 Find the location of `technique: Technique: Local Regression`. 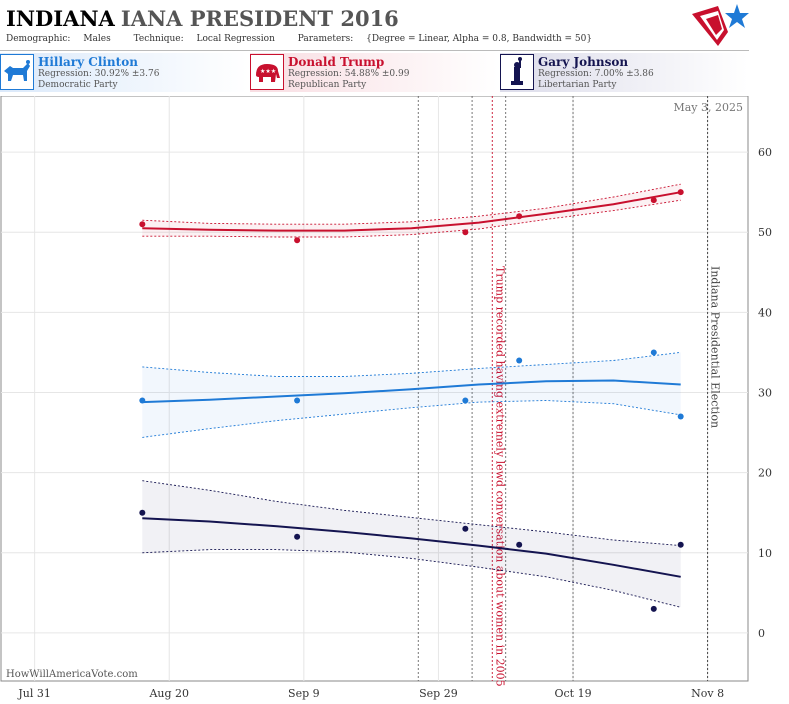

technique: Technique: Local Regression is located at coordinates (204, 39).